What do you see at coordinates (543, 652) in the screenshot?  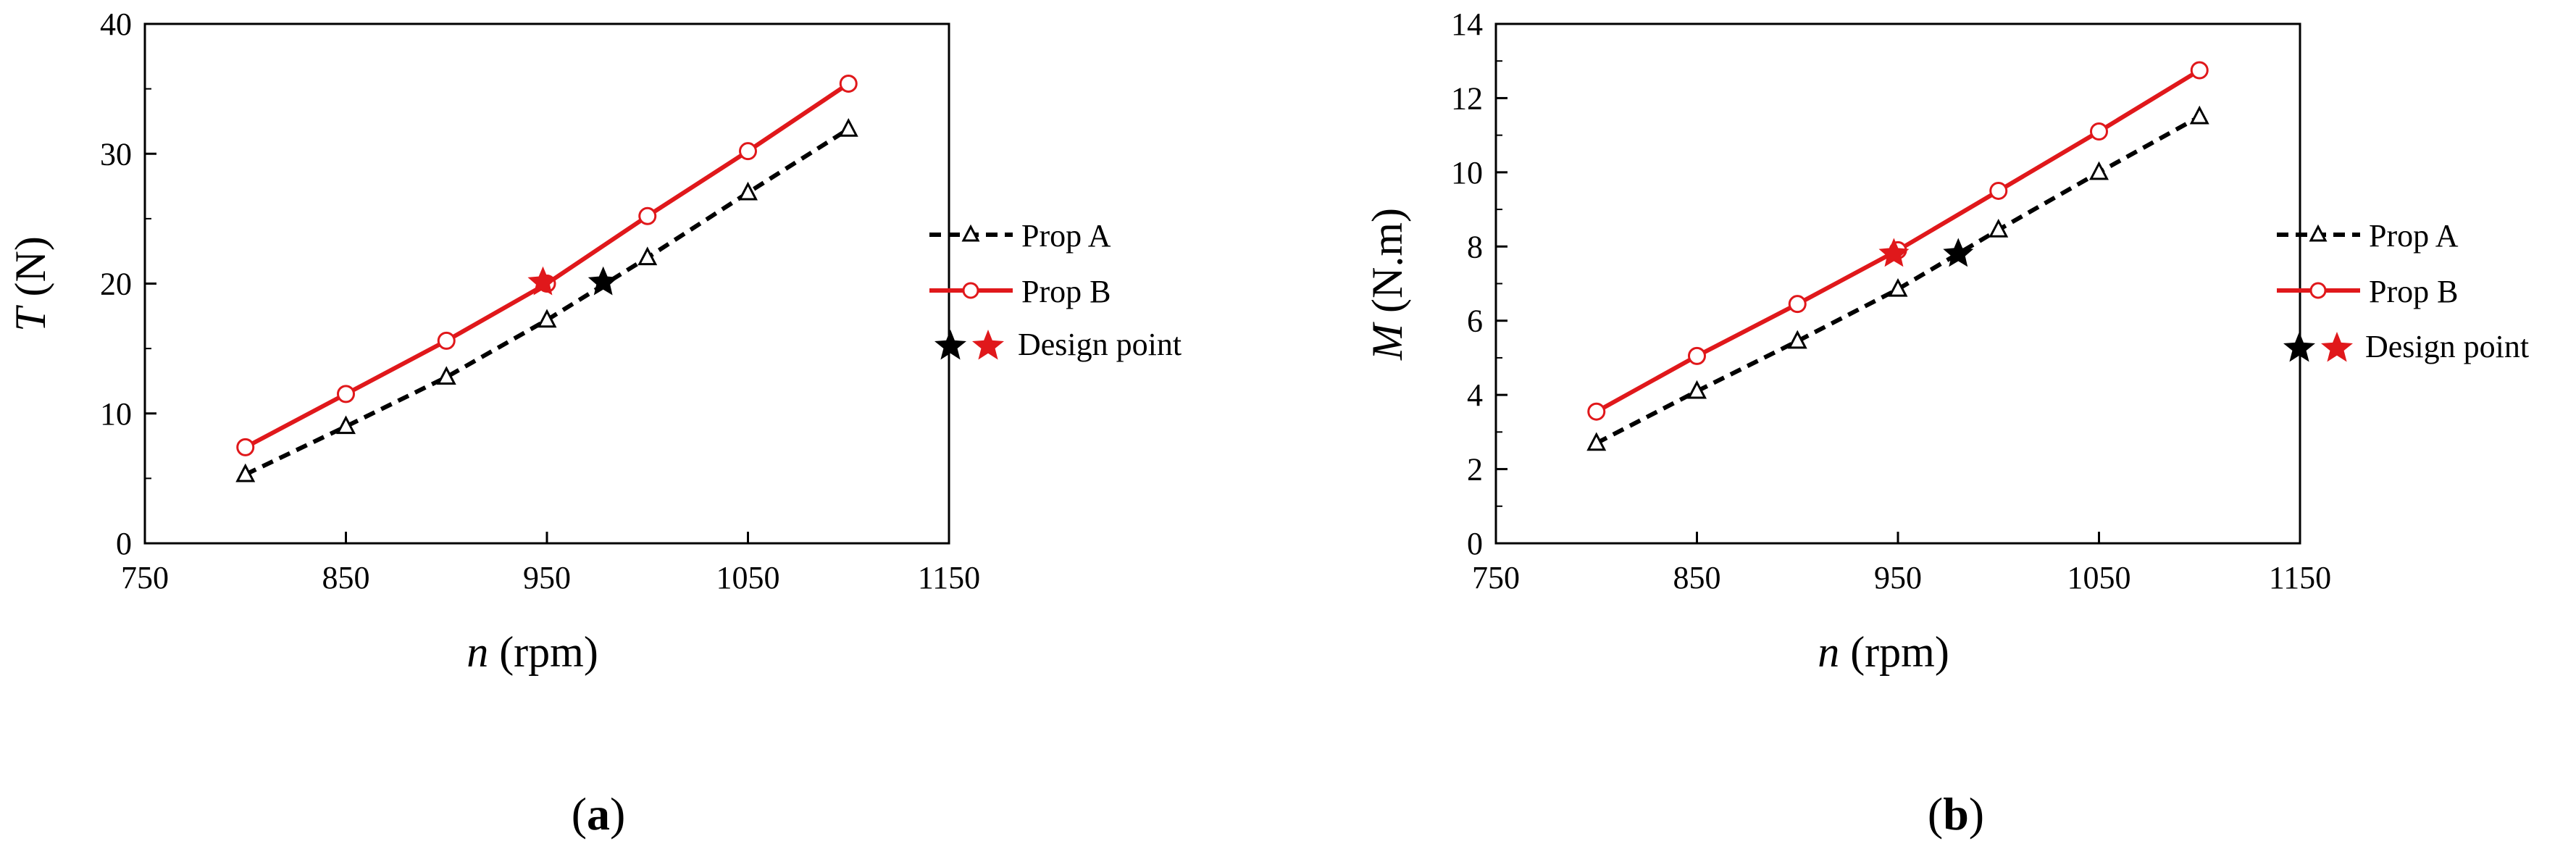 I see `x-axis-unit-a: (rpm)` at bounding box center [543, 652].